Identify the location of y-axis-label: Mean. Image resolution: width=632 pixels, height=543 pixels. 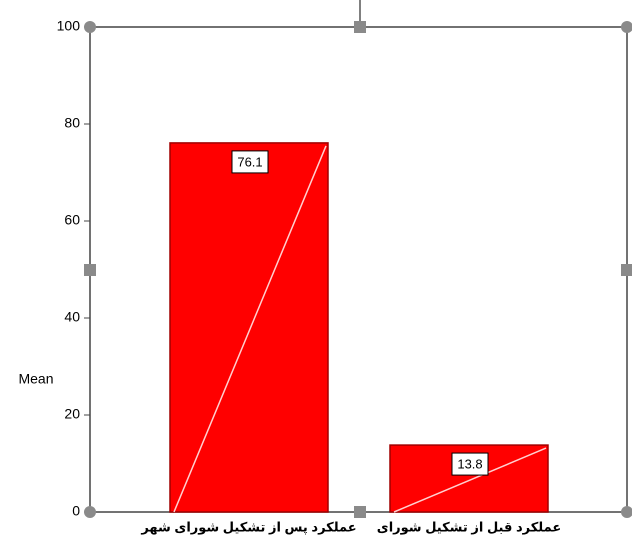
(35, 379).